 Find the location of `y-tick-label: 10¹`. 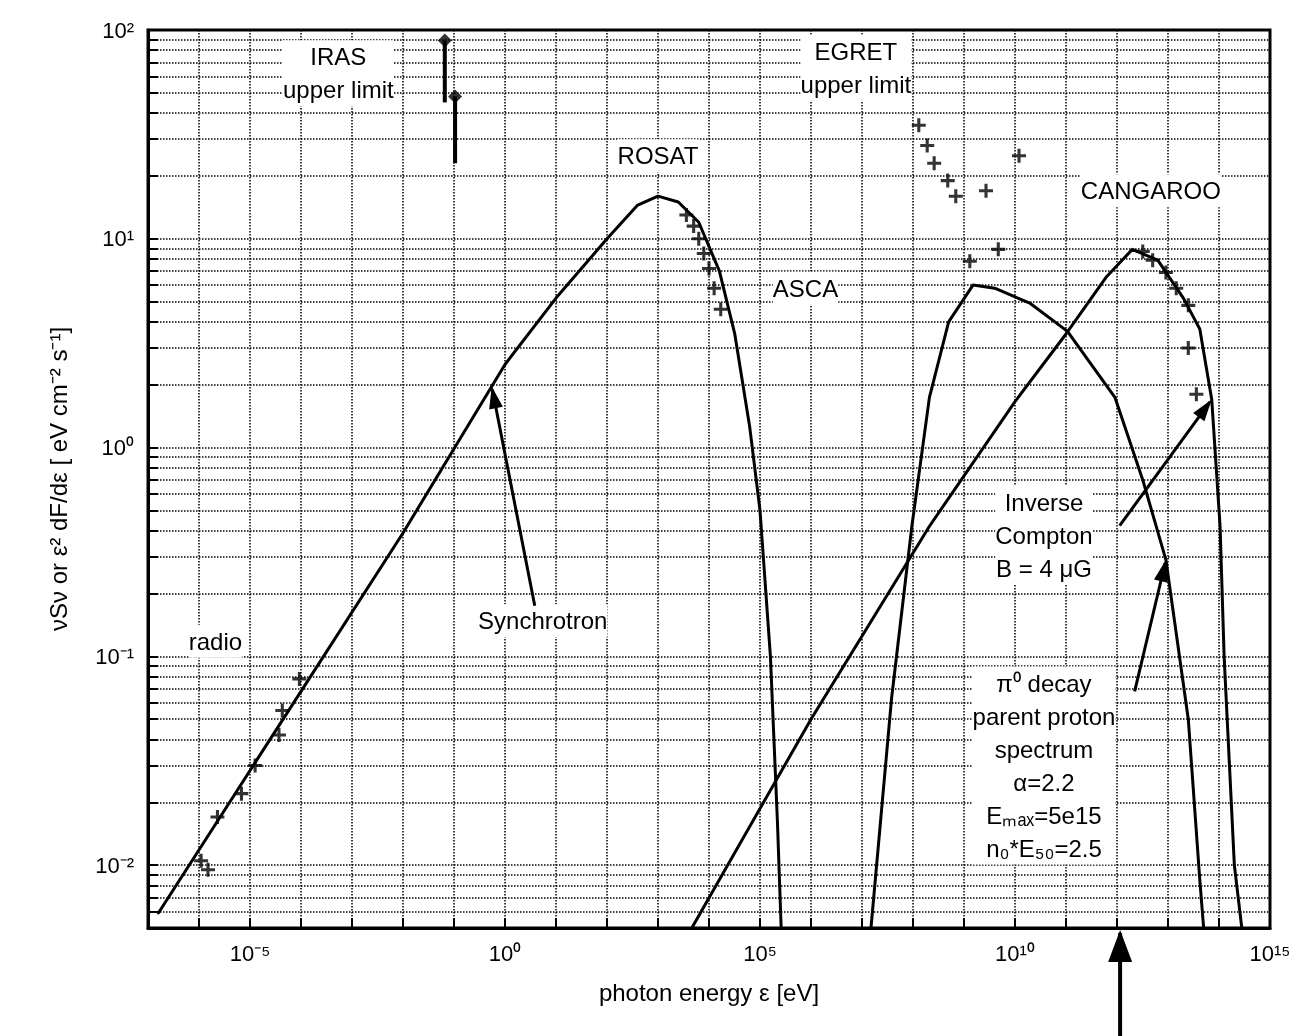

y-tick-label: 10¹ is located at coordinates (118, 239).